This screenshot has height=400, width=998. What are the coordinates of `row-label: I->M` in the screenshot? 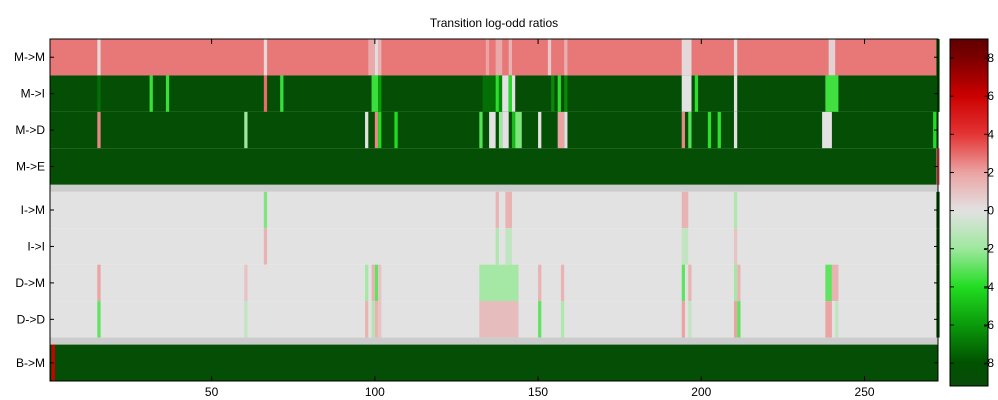 It's located at (33, 210).